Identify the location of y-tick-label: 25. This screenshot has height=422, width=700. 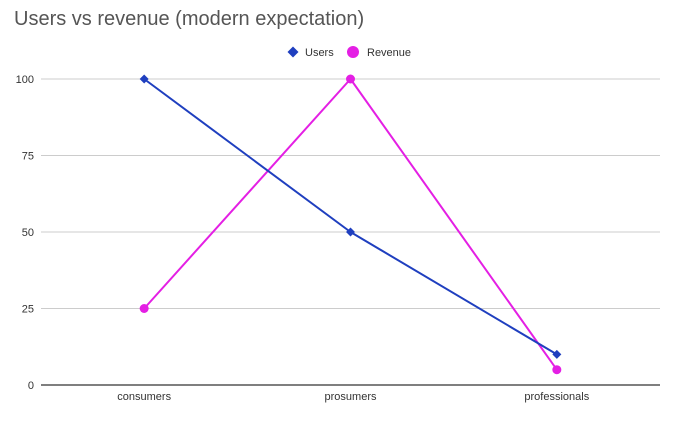
(28, 310).